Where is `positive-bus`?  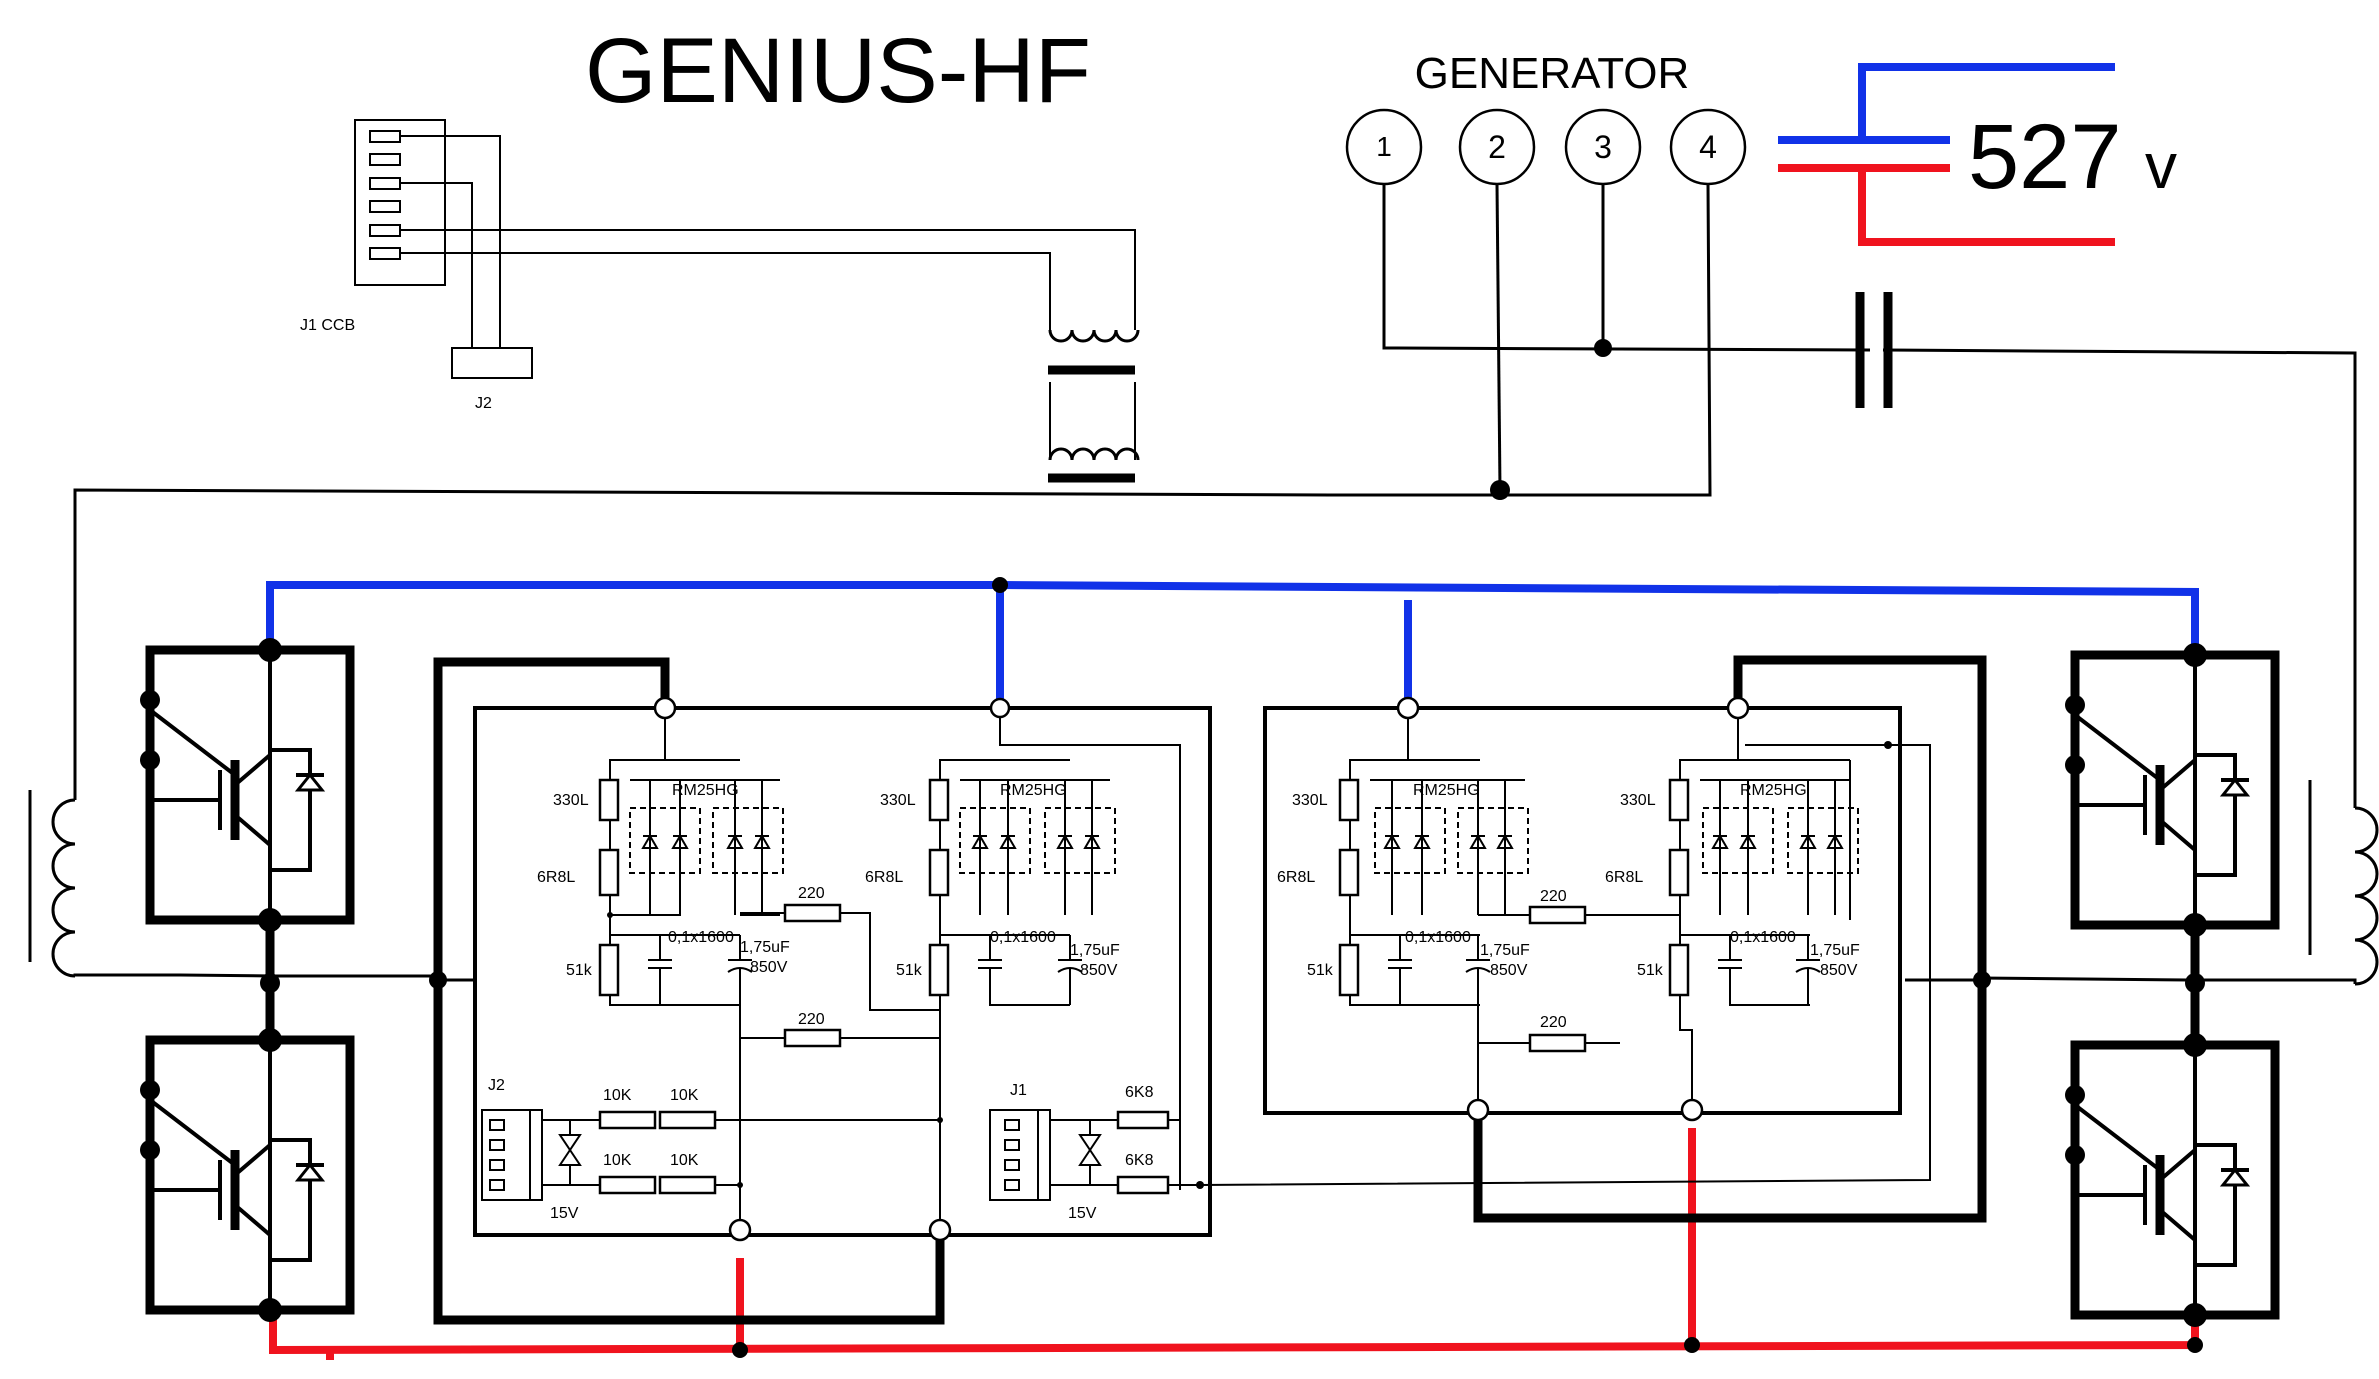 positive-bus is located at coordinates (1232, 642).